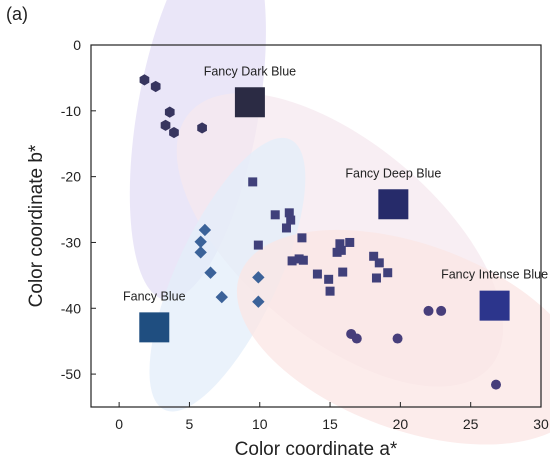  Describe the element at coordinates (494, 305) in the screenshot. I see `fancy-intense-blue-swatch` at that location.